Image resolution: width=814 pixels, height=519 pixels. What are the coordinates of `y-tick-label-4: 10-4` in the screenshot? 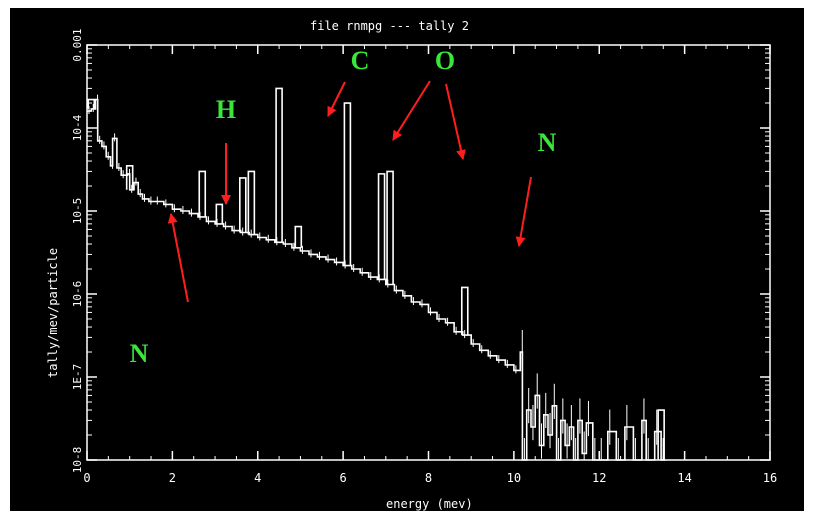 It's located at (77, 127).